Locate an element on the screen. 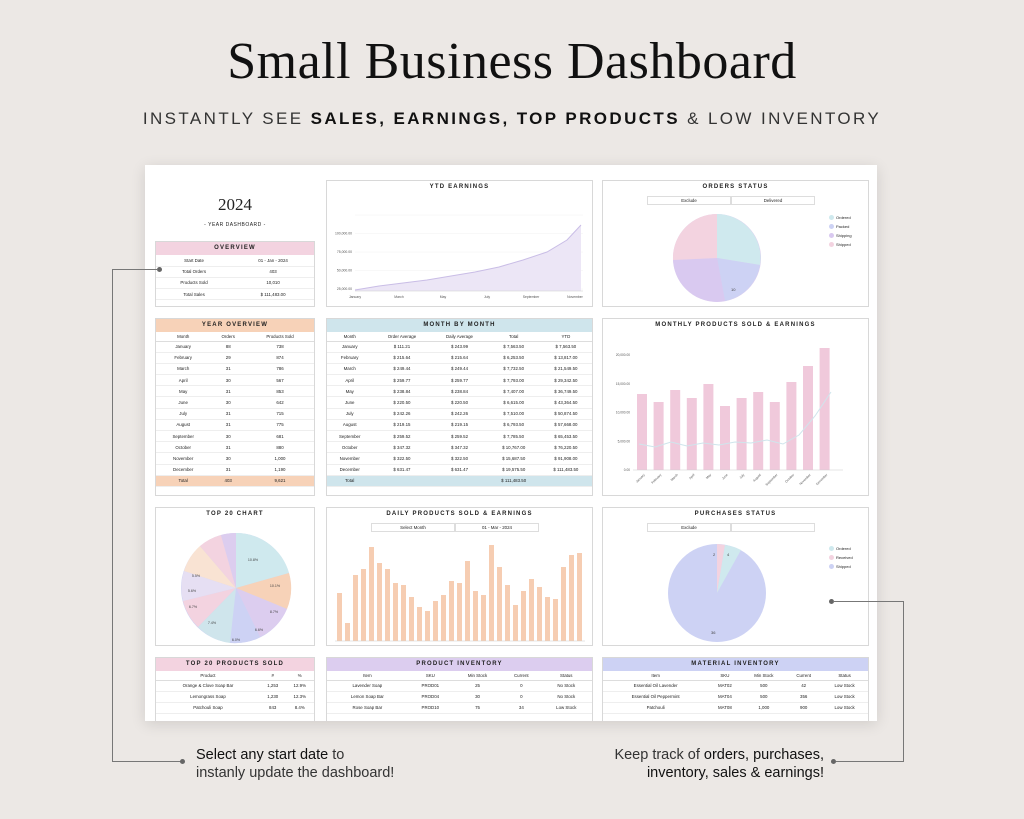 This screenshot has width=1024, height=819. table-cell: $ 65,453.50 is located at coordinates (565, 436).